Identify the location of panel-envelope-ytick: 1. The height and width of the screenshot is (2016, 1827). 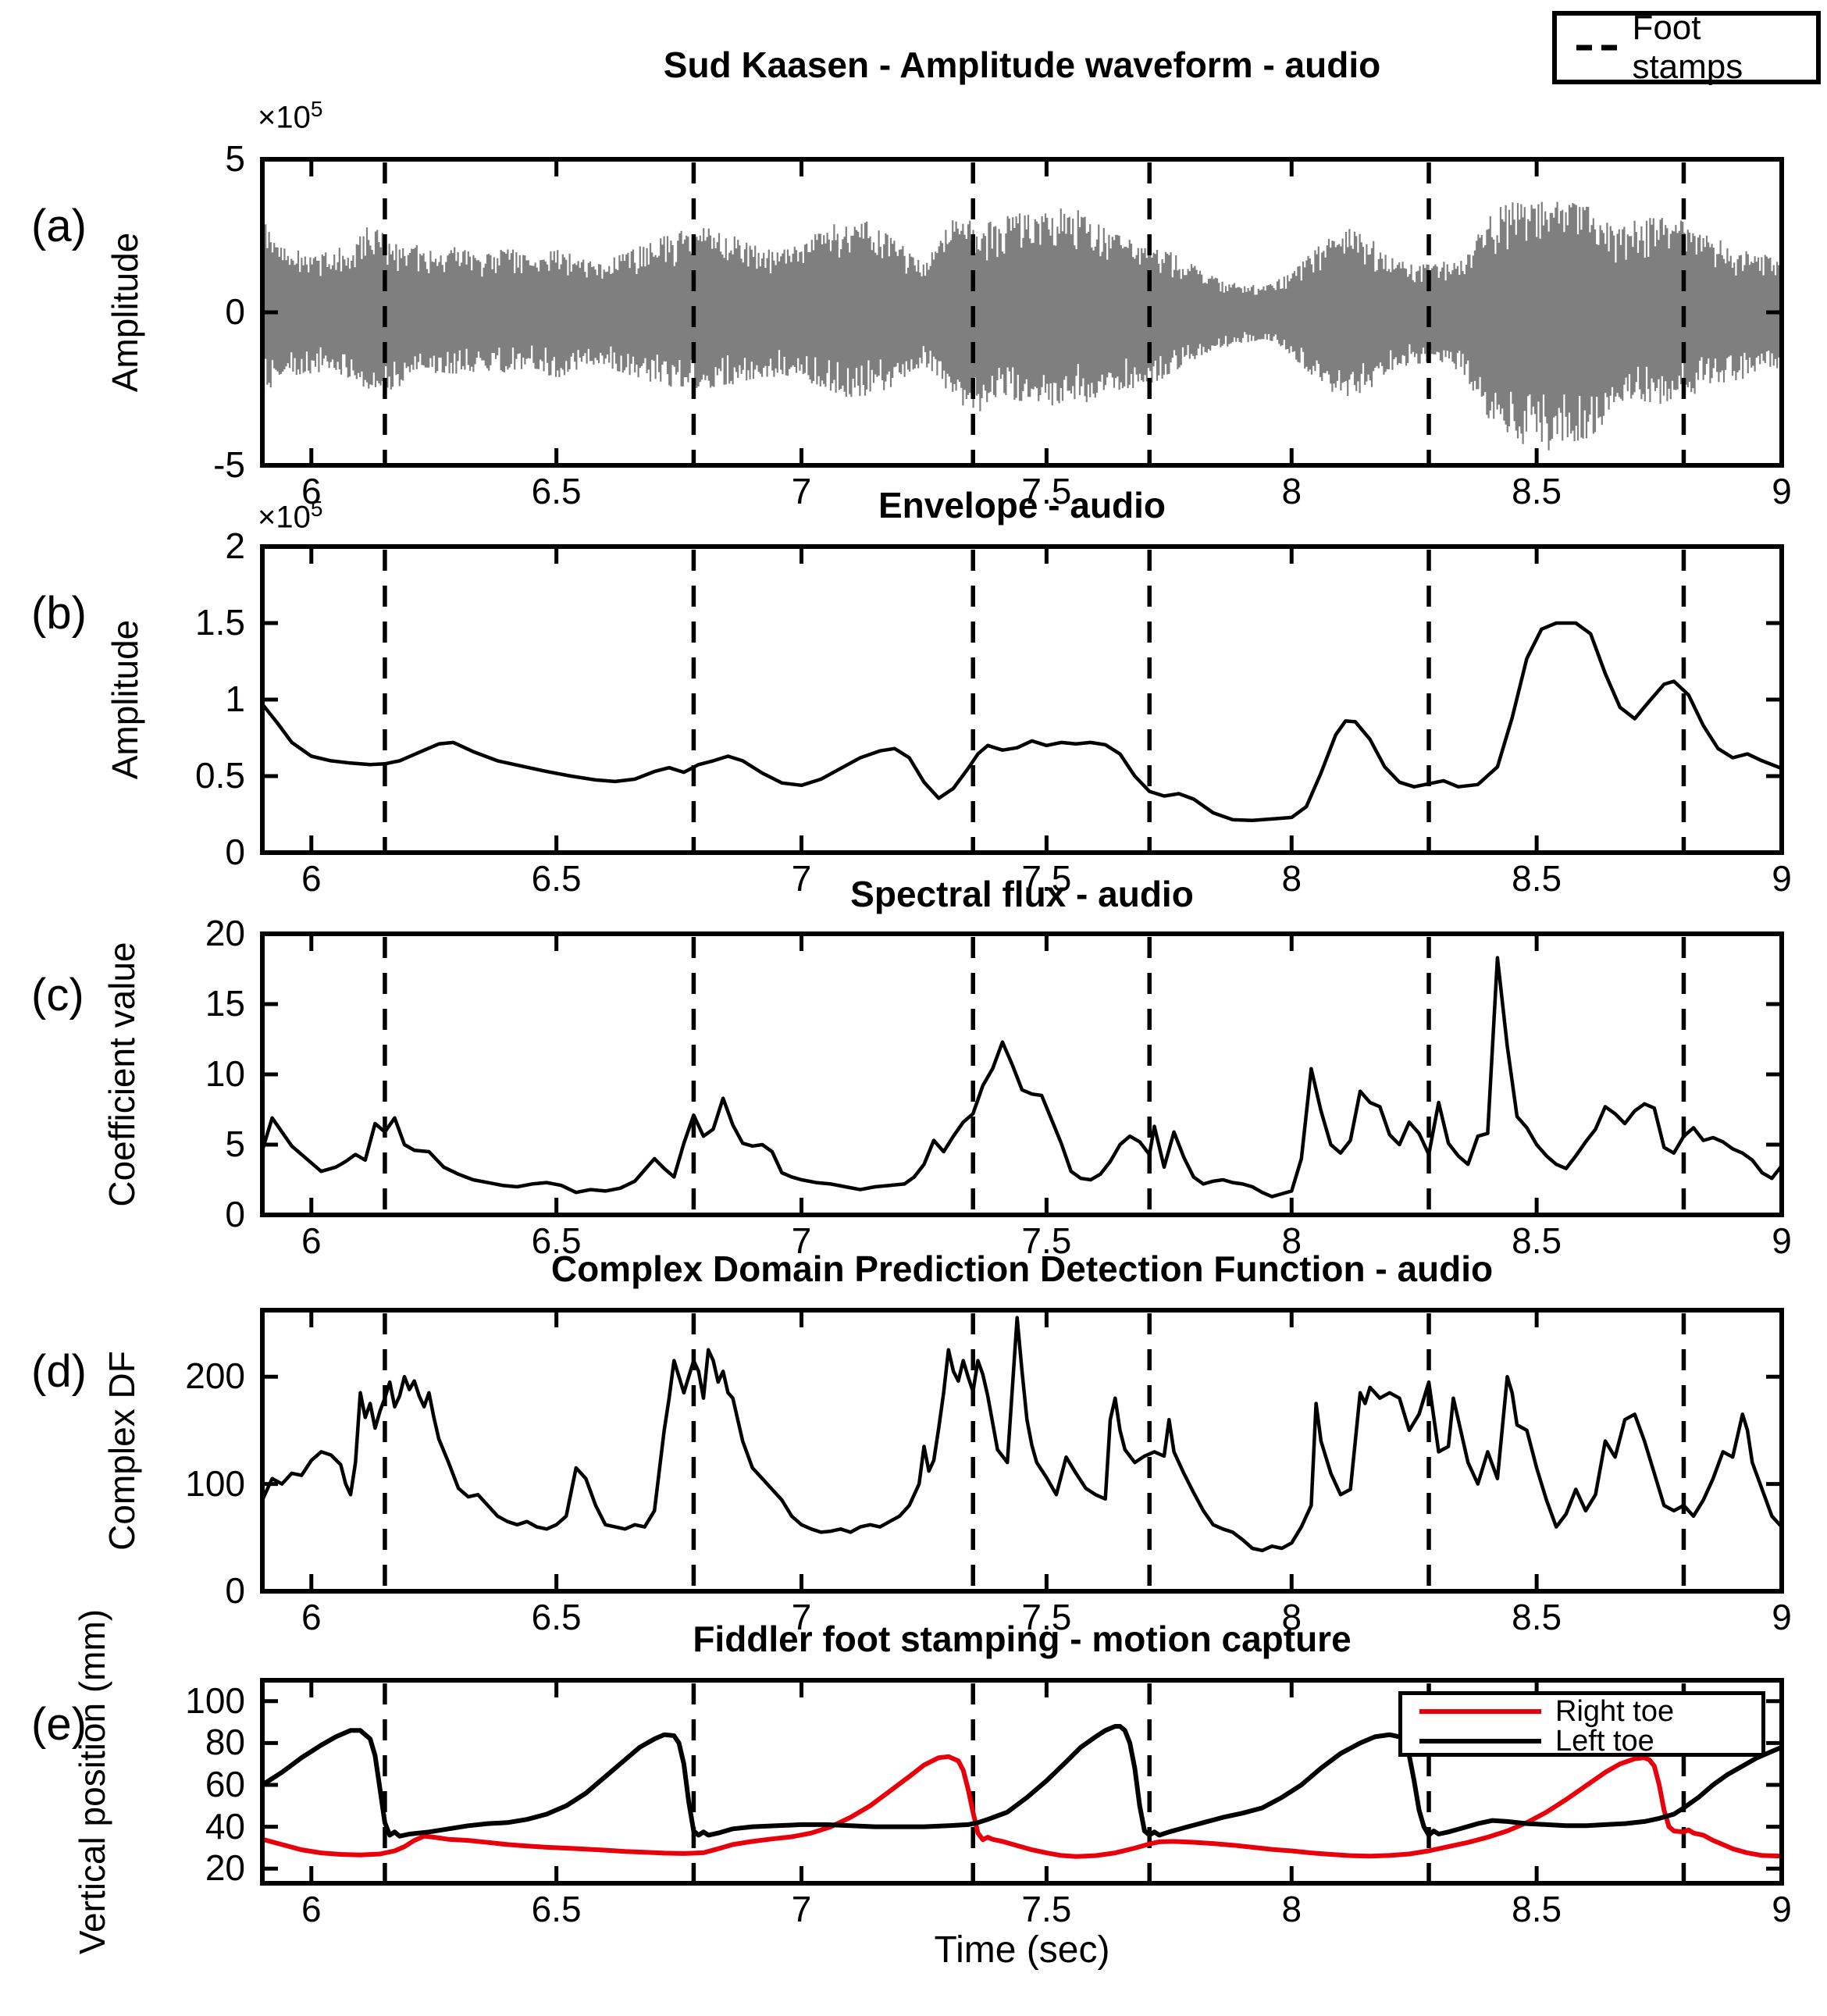
(235, 699).